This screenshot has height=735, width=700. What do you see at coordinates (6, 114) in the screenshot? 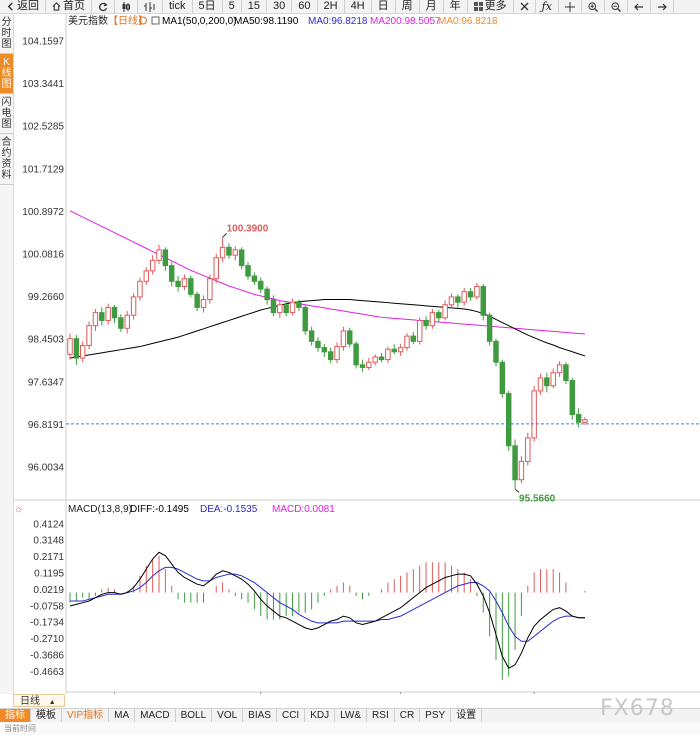
I see `side-tab-2: 闪电图` at bounding box center [6, 114].